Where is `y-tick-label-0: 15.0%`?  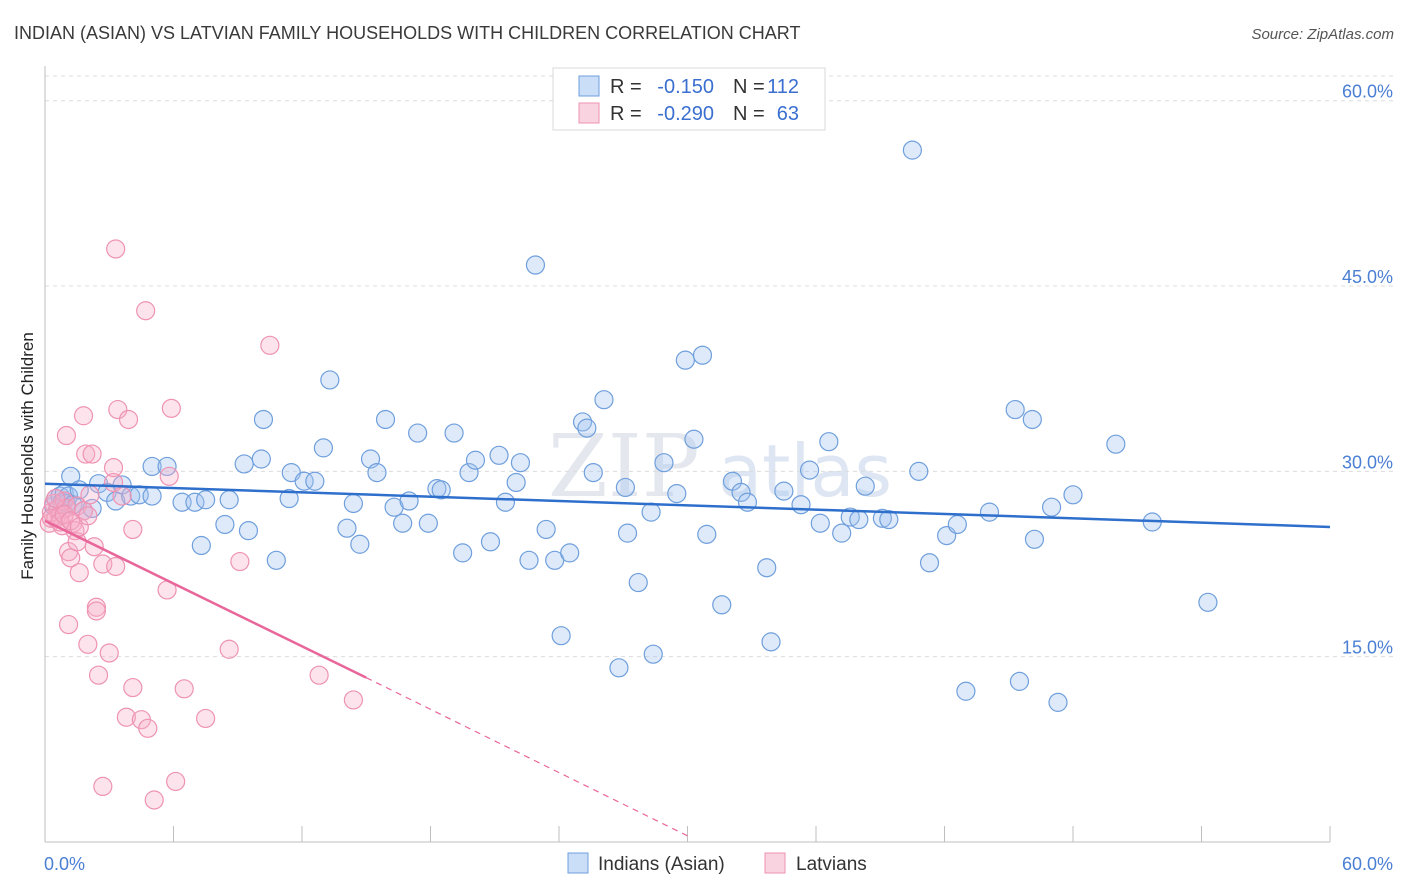
y-tick-label-0: 15.0% is located at coordinates (1367, 648).